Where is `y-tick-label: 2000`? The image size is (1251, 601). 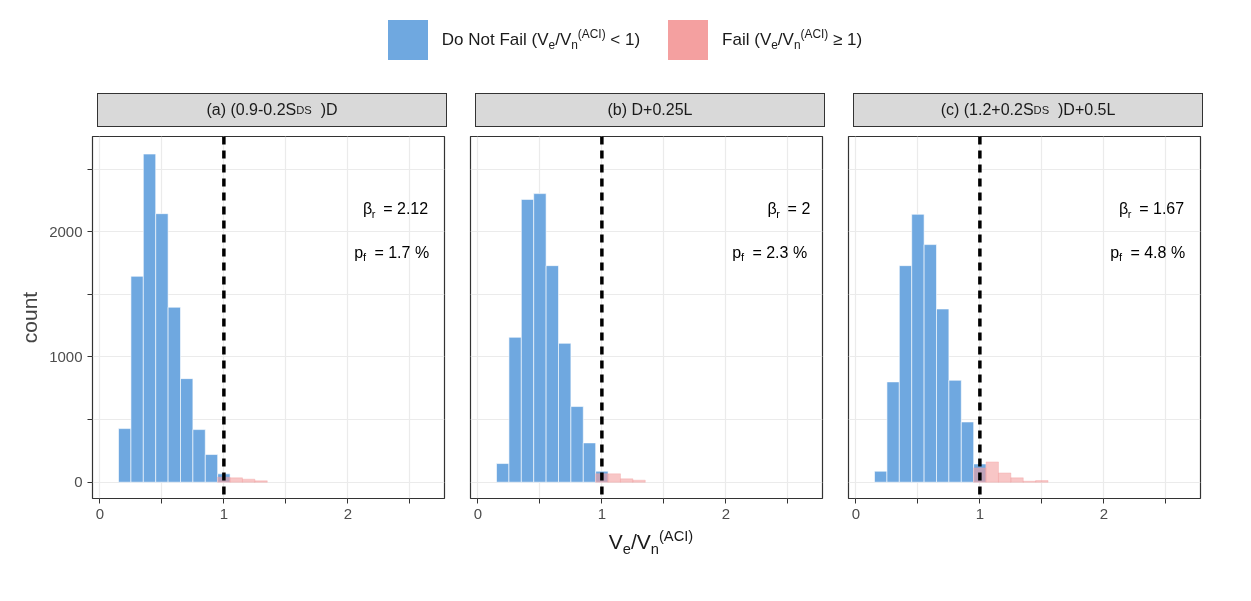 y-tick-label: 2000 is located at coordinates (66, 231).